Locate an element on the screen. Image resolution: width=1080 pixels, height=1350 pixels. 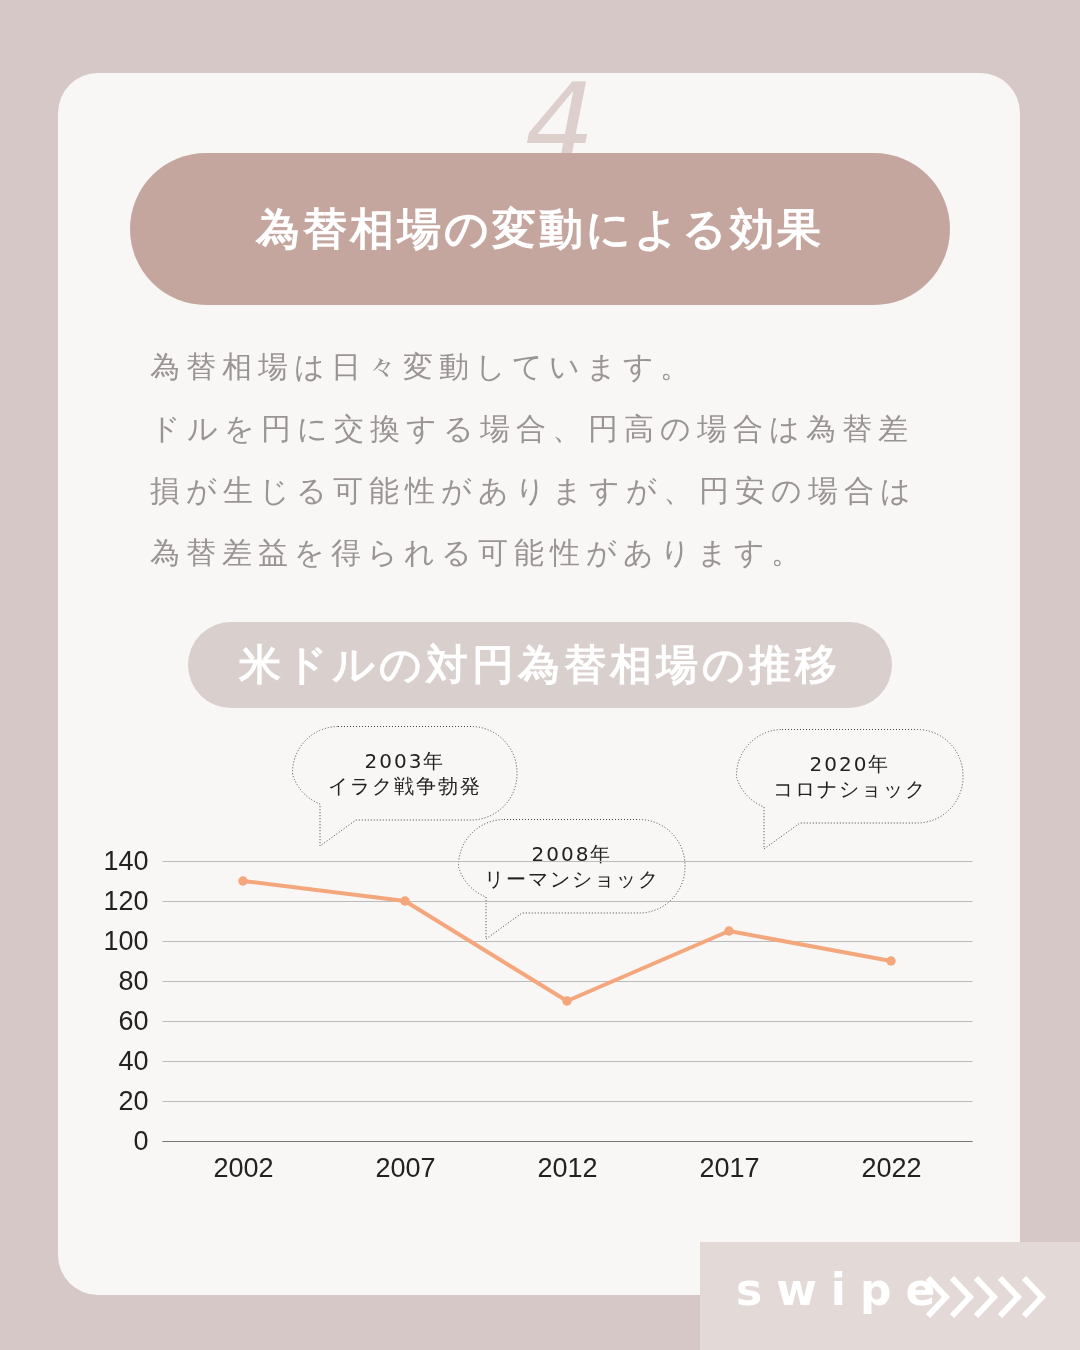
y-tick-label: 80 is located at coordinates (133, 980).